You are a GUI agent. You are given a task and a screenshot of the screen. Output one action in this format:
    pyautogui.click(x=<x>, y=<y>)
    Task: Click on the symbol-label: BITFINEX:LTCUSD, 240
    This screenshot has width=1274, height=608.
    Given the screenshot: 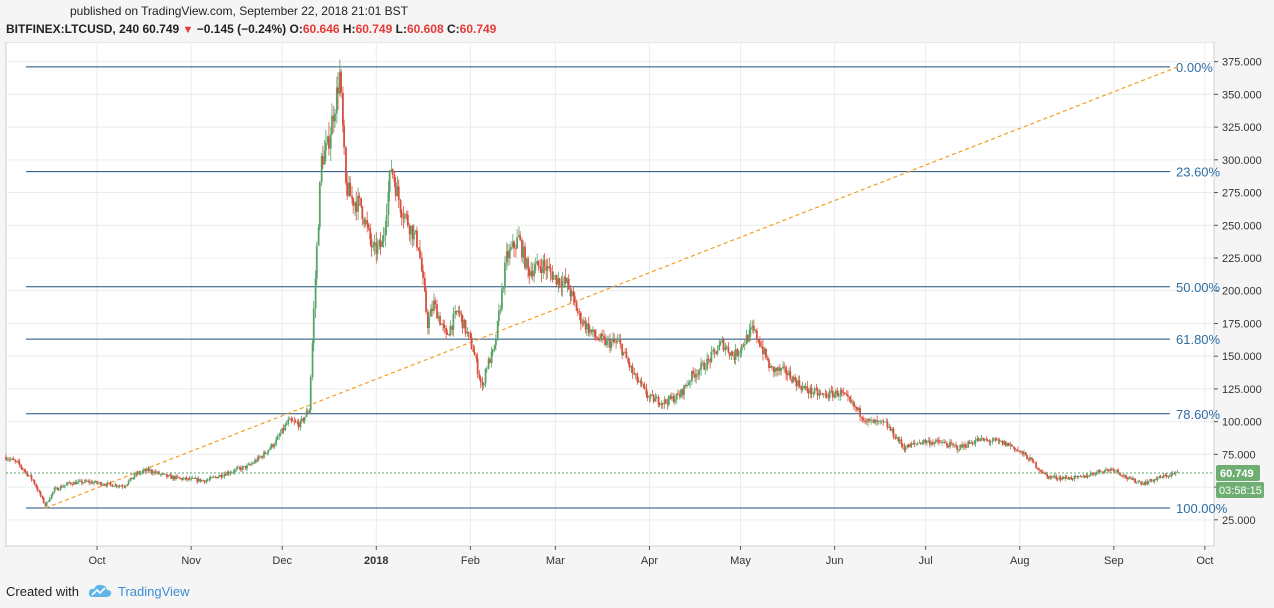 What is the action you would take?
    pyautogui.click(x=73, y=29)
    